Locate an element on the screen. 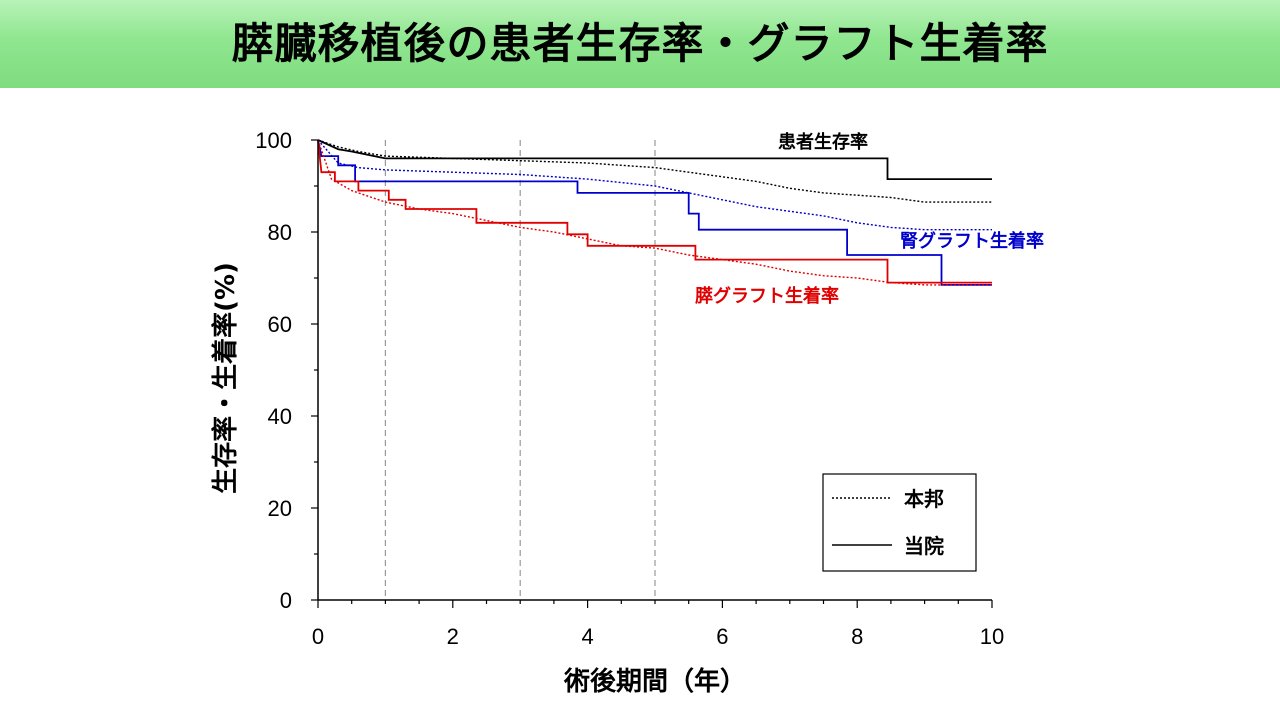 The width and height of the screenshot is (1280, 720). slide-title: 膵臓移植後の患者生存率・グラフト生着率 is located at coordinates (640, 43).